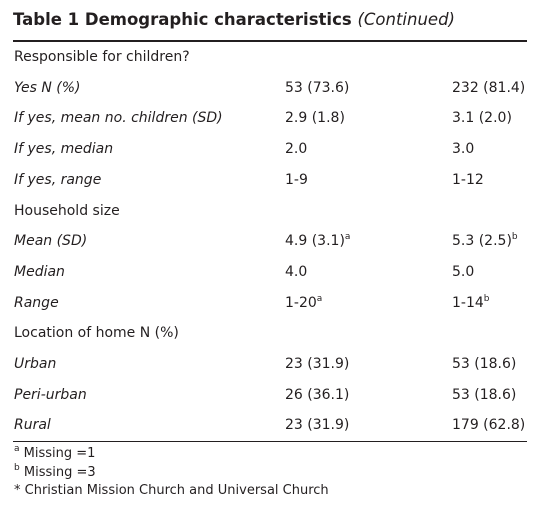 The height and width of the screenshot is (510, 540). I want to click on row-label: Peri-urban, so click(50, 394).